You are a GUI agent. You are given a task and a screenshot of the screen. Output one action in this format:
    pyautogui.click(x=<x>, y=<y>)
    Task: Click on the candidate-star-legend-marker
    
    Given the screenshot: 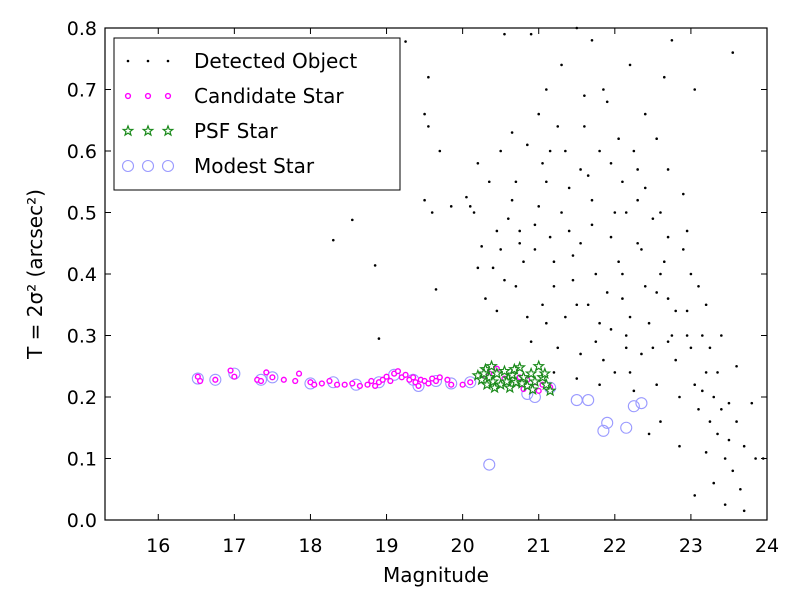 What is the action you would take?
    pyautogui.click(x=128, y=96)
    